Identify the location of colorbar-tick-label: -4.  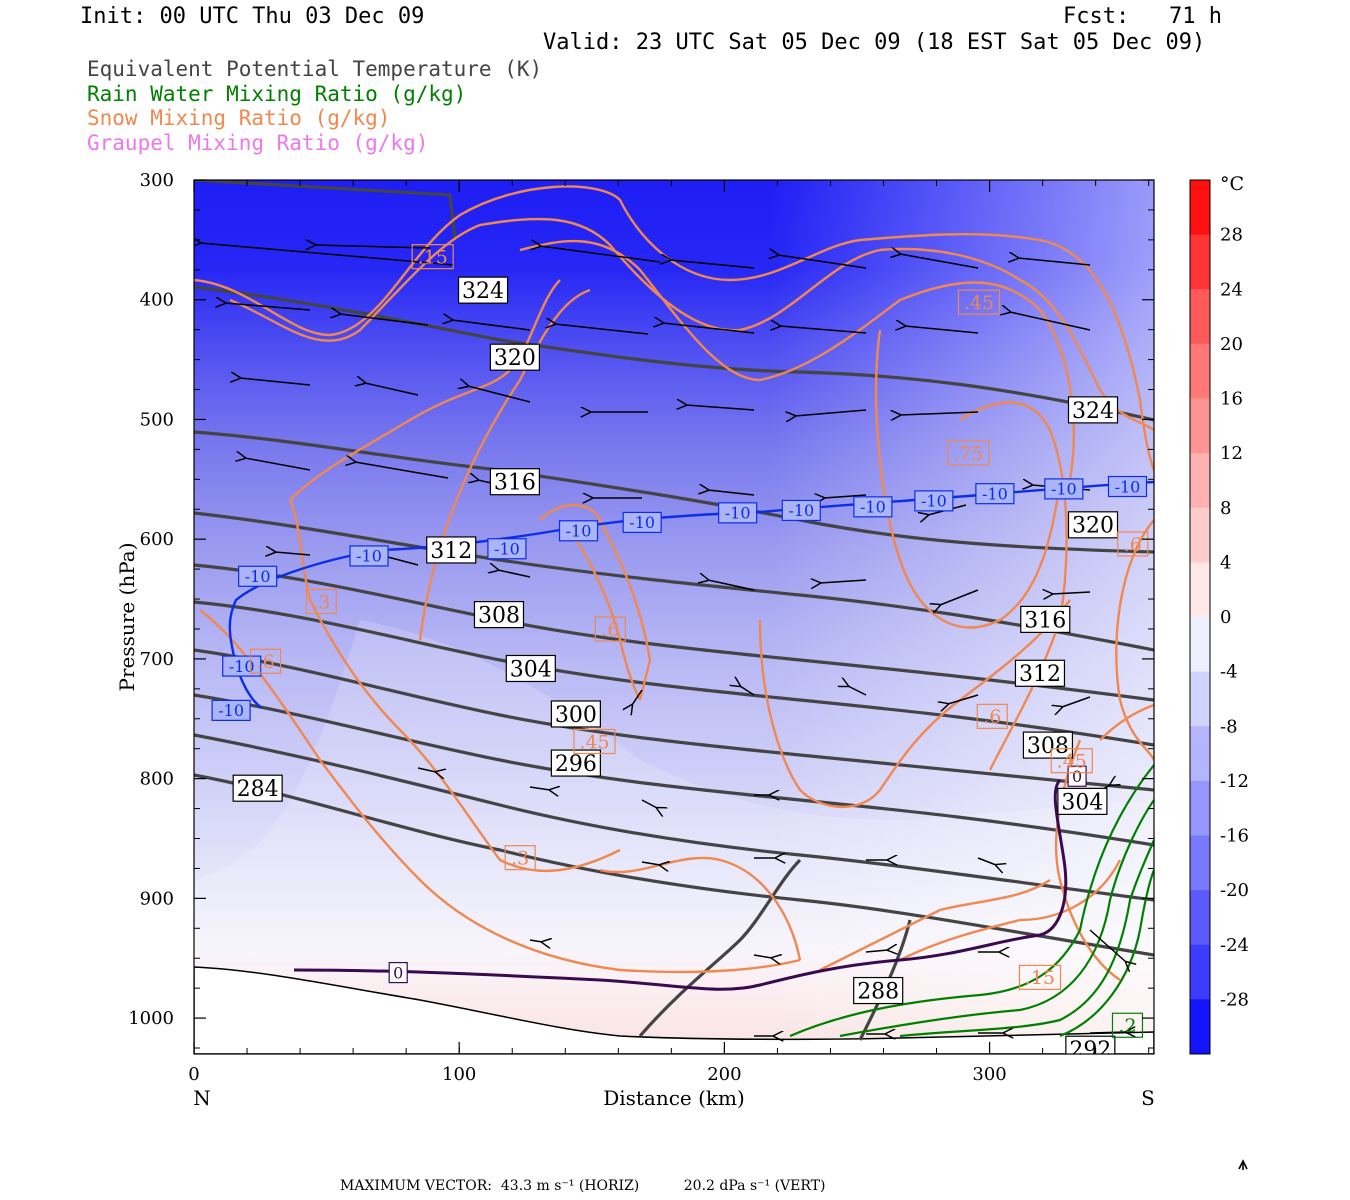
(1229, 672).